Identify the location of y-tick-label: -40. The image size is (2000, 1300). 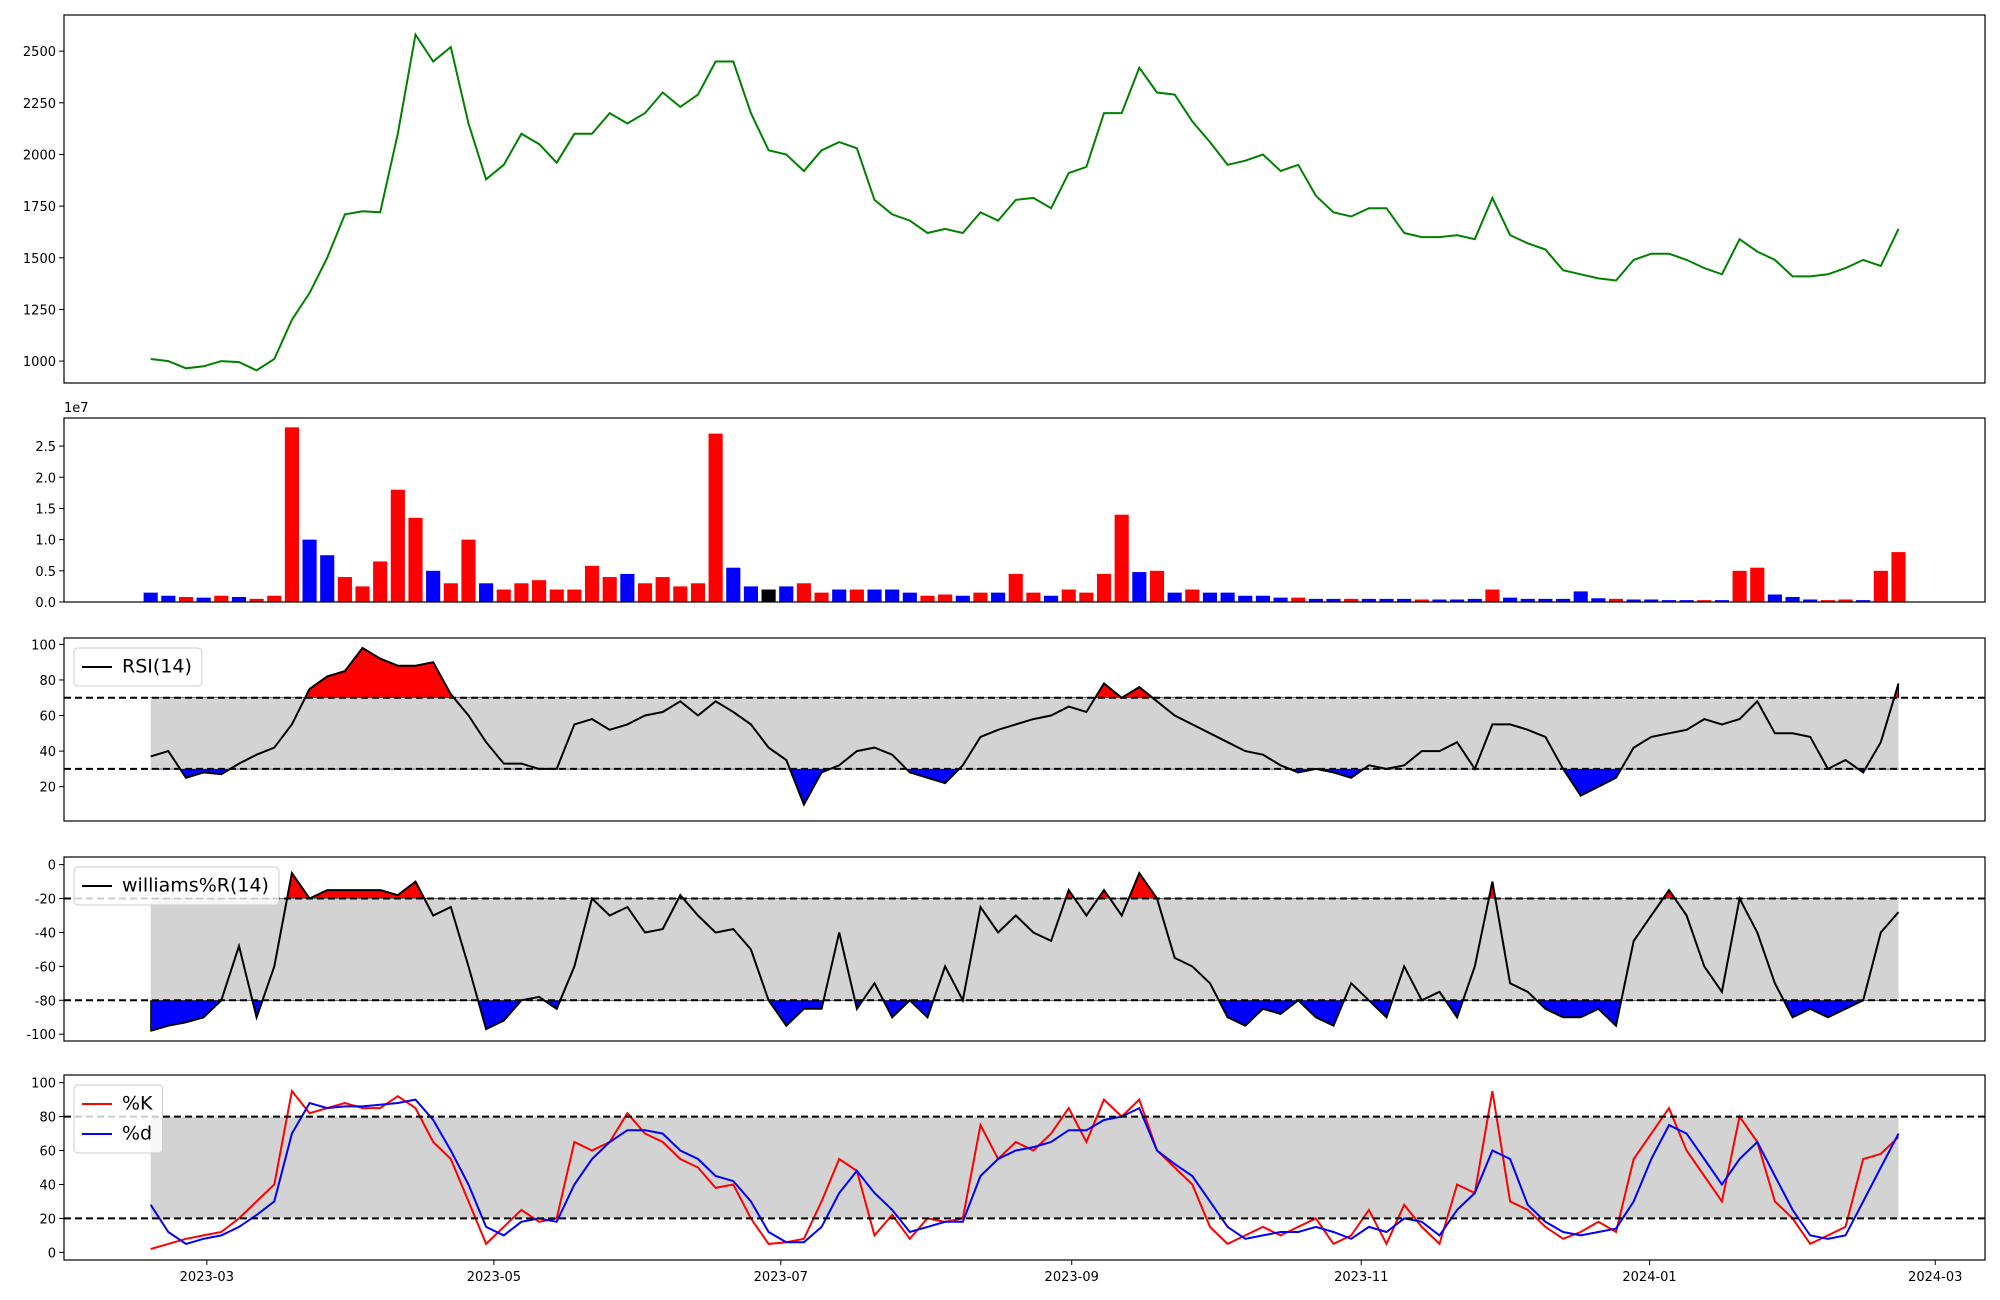
(45, 933).